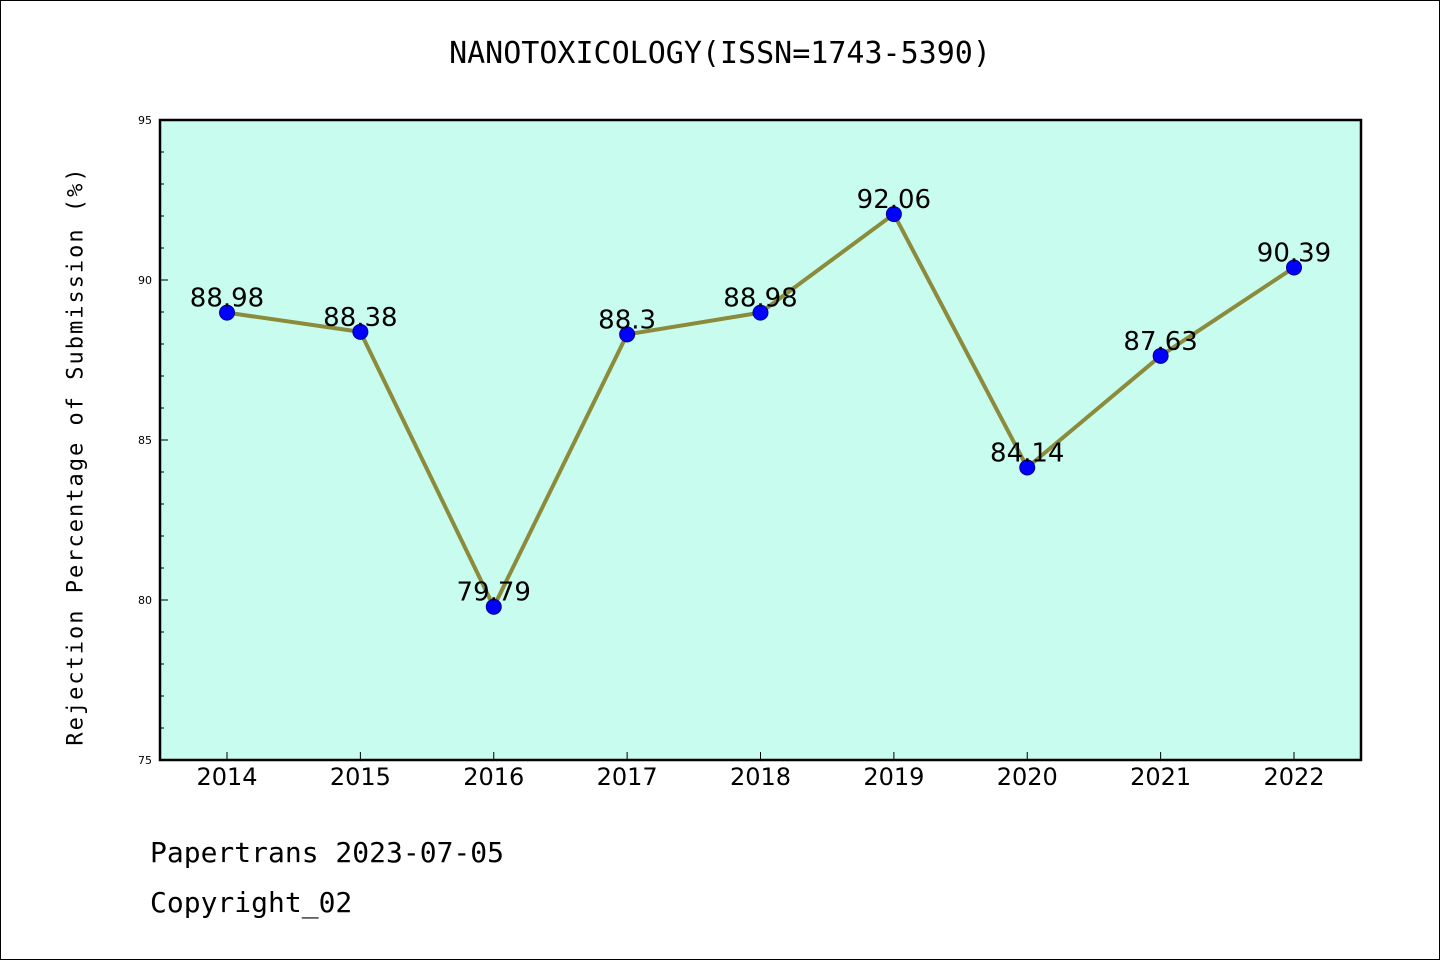 Image resolution: width=1440 pixels, height=960 pixels. What do you see at coordinates (627, 320) in the screenshot?
I see `data-label: 88.3` at bounding box center [627, 320].